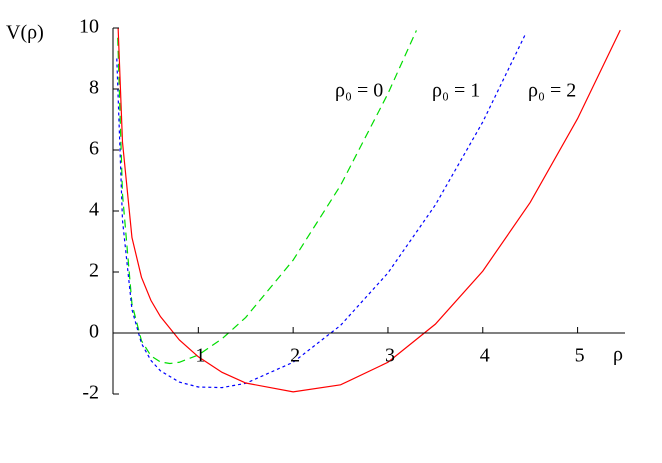 The height and width of the screenshot is (463, 662). I want to click on x-tick-label: 4, so click(485, 356).